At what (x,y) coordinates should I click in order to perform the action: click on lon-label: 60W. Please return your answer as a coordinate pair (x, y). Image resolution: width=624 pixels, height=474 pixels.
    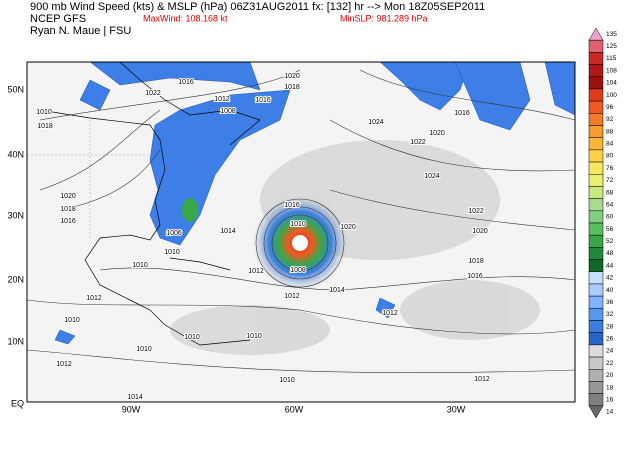
    Looking at the image, I should click on (294, 409).